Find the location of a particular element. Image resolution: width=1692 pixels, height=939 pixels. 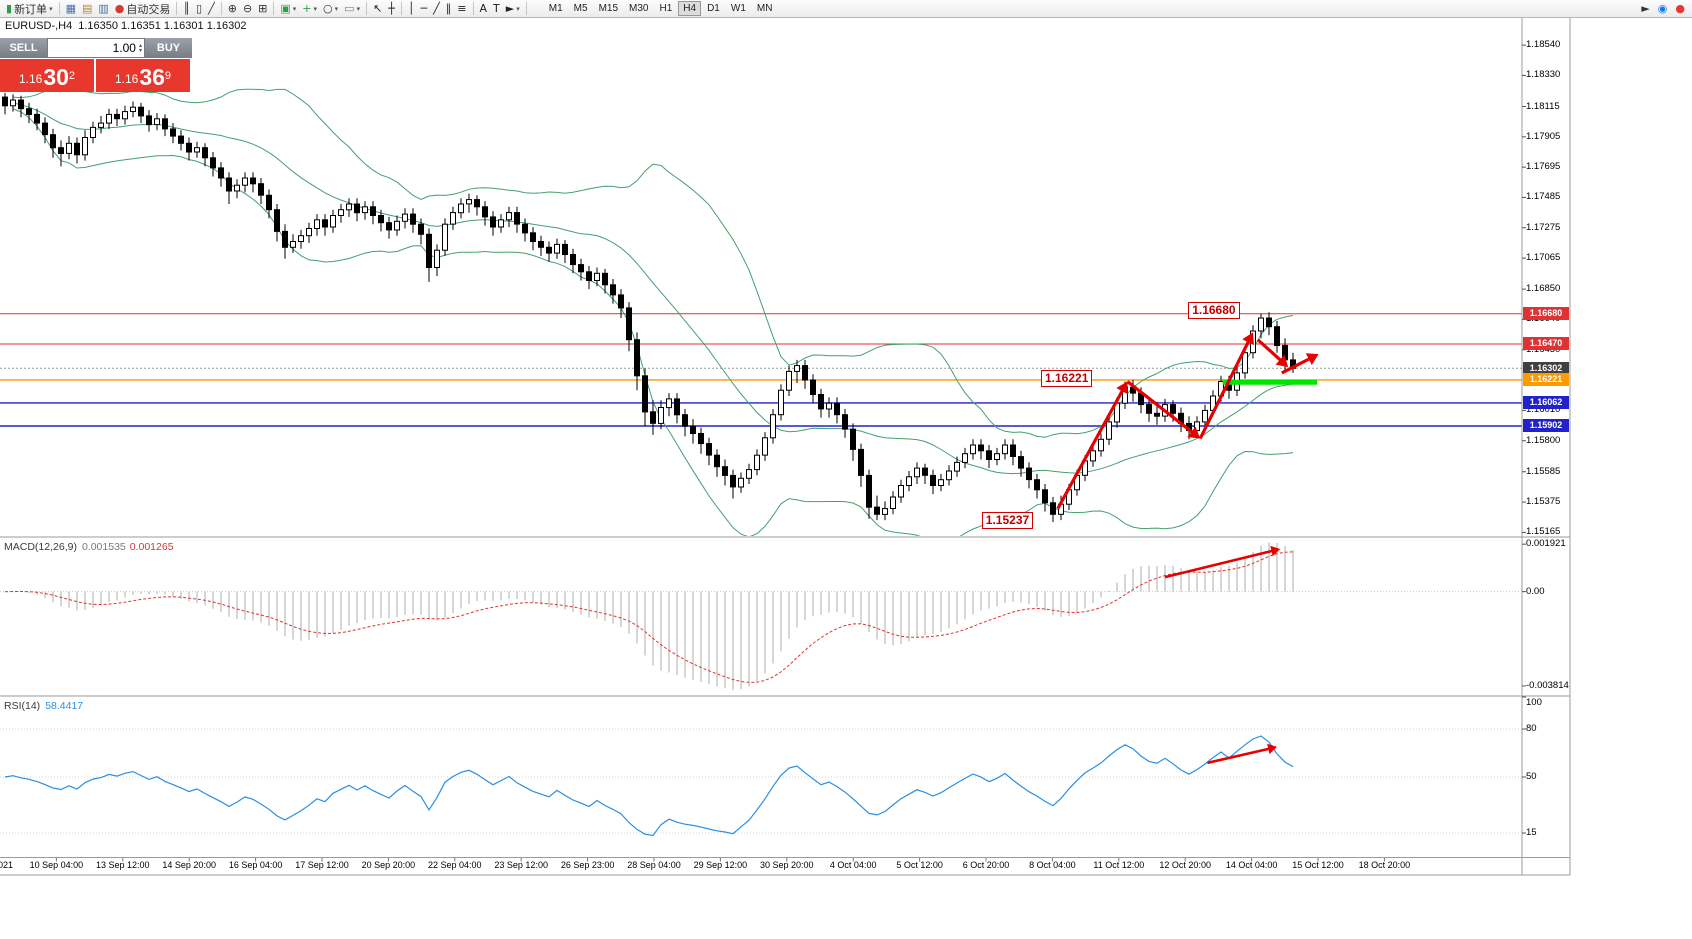

buy-price-pips: 36 is located at coordinates (152, 77).